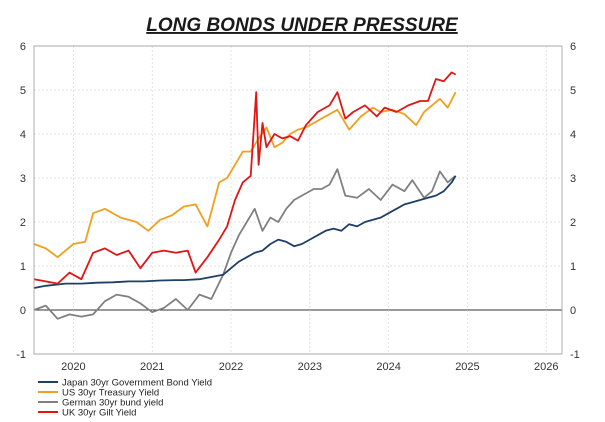 Image resolution: width=605 pixels, height=422 pixels. What do you see at coordinates (573, 179) in the screenshot?
I see `y-tick-label-right: 3` at bounding box center [573, 179].